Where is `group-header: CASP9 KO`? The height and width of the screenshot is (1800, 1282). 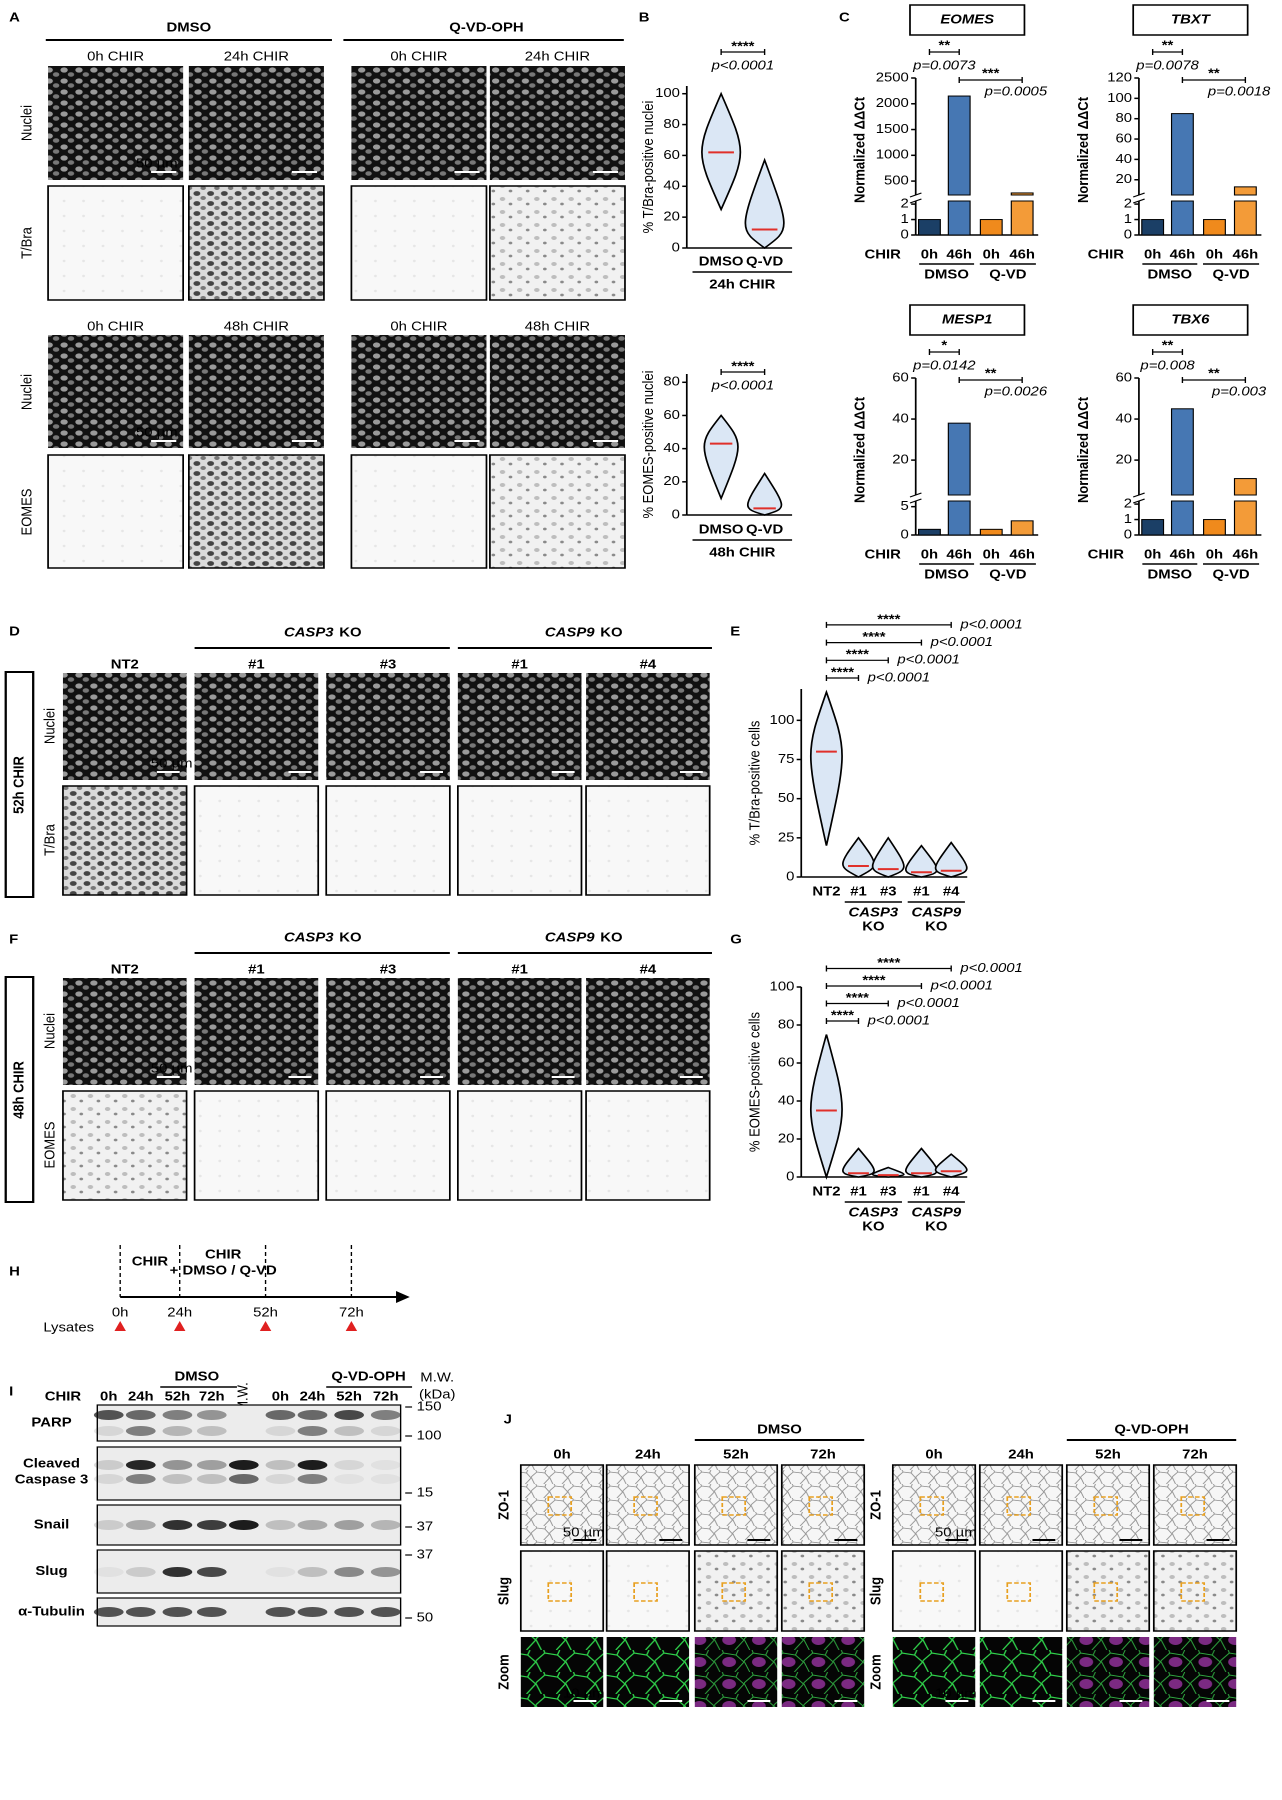 group-header: CASP9 KO is located at coordinates (584, 631).